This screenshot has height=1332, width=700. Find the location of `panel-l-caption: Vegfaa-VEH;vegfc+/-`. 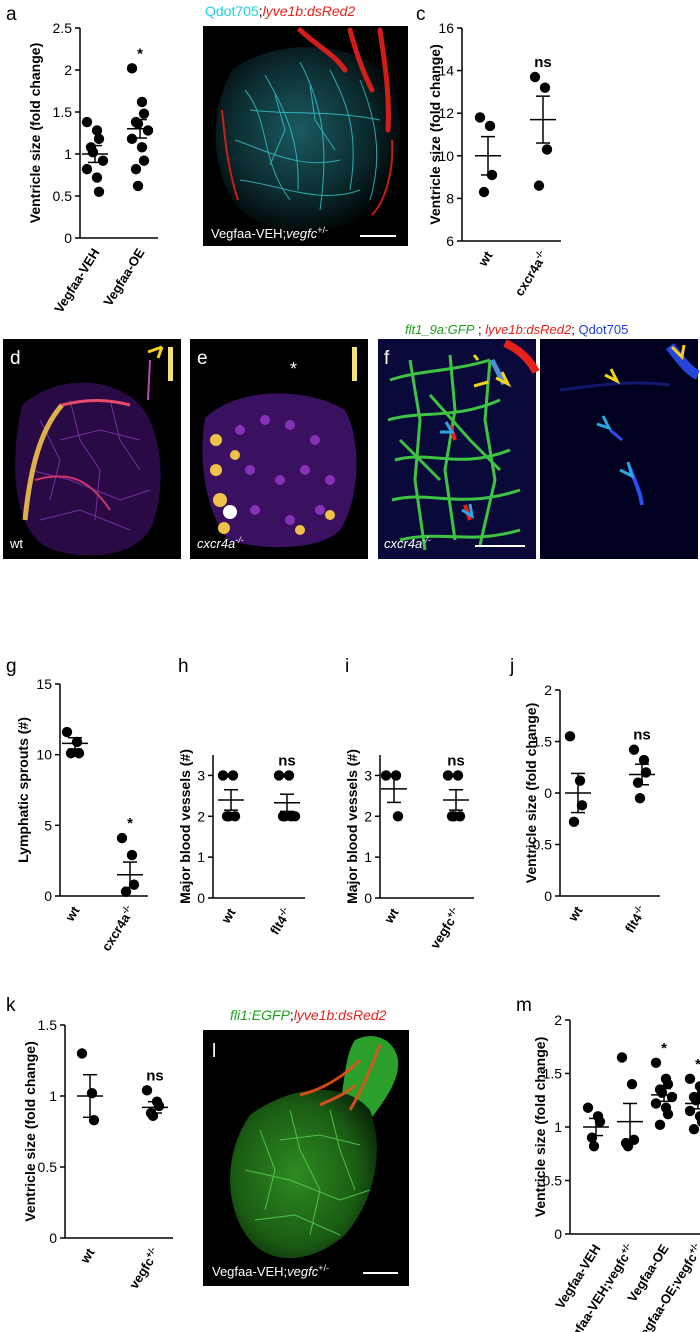

panel-l-caption: Vegfaa-VEH;vegfc+/- is located at coordinates (270, 1271).